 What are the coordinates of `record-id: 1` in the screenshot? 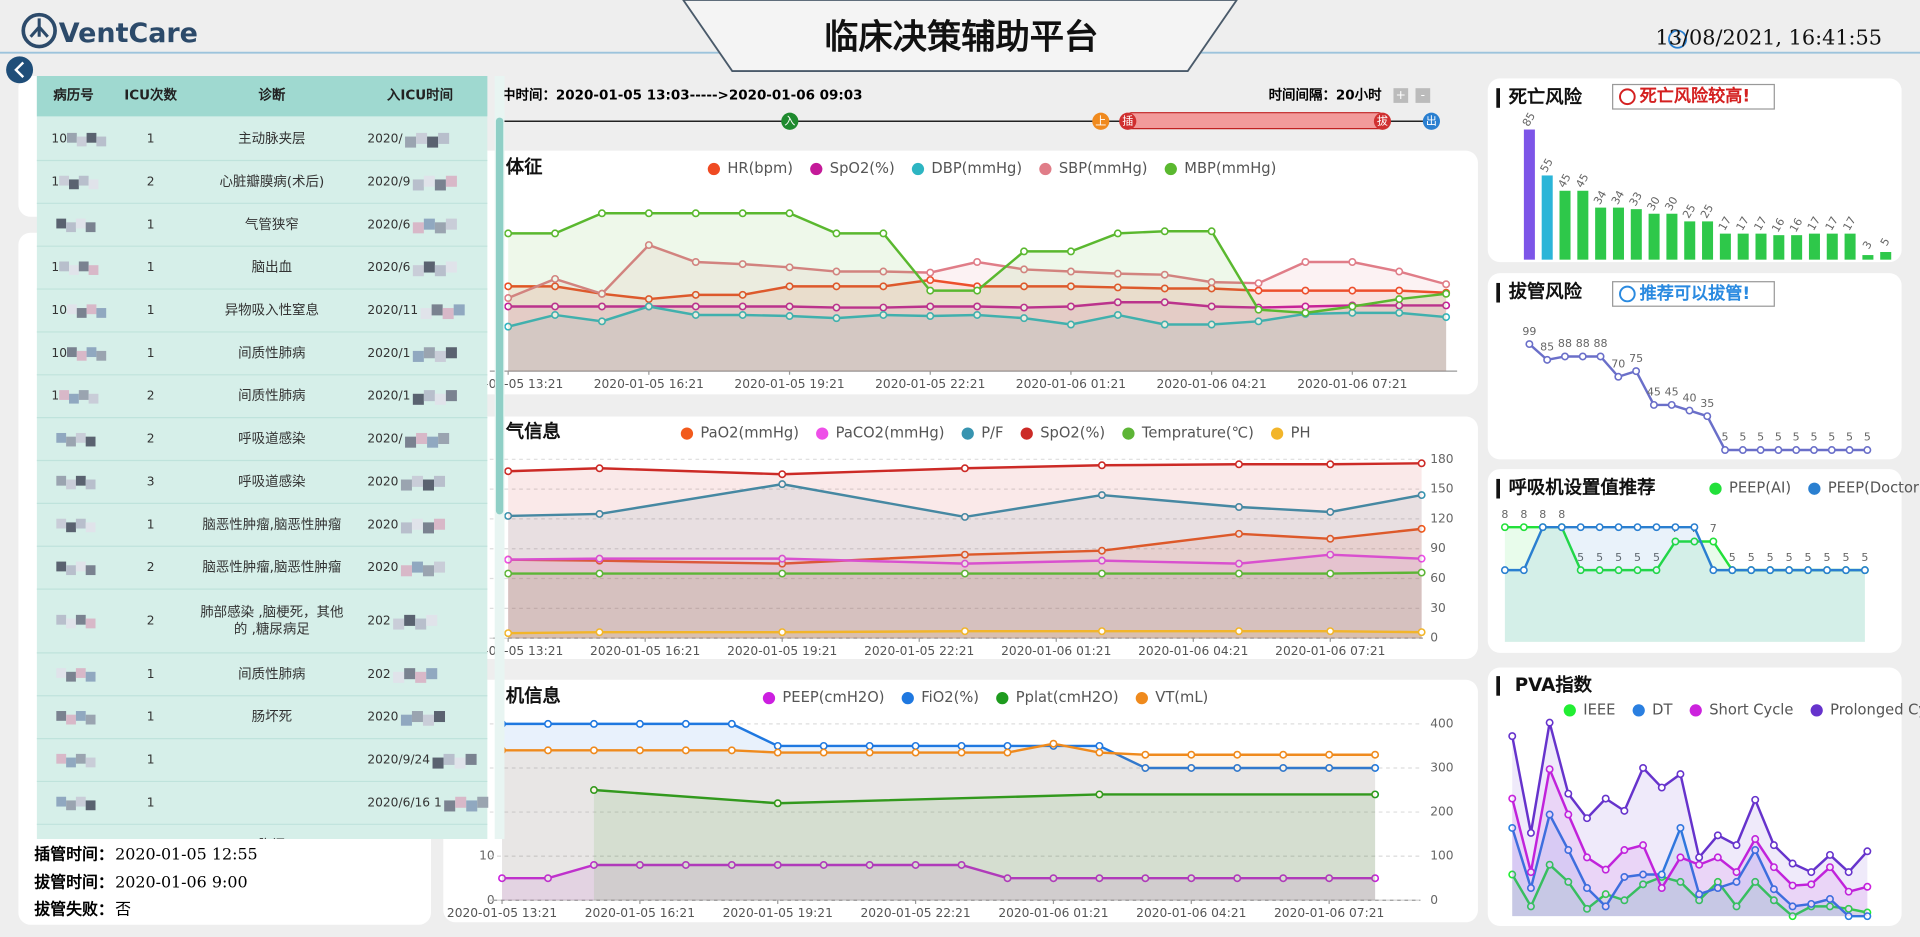 It's located at (55, 181).